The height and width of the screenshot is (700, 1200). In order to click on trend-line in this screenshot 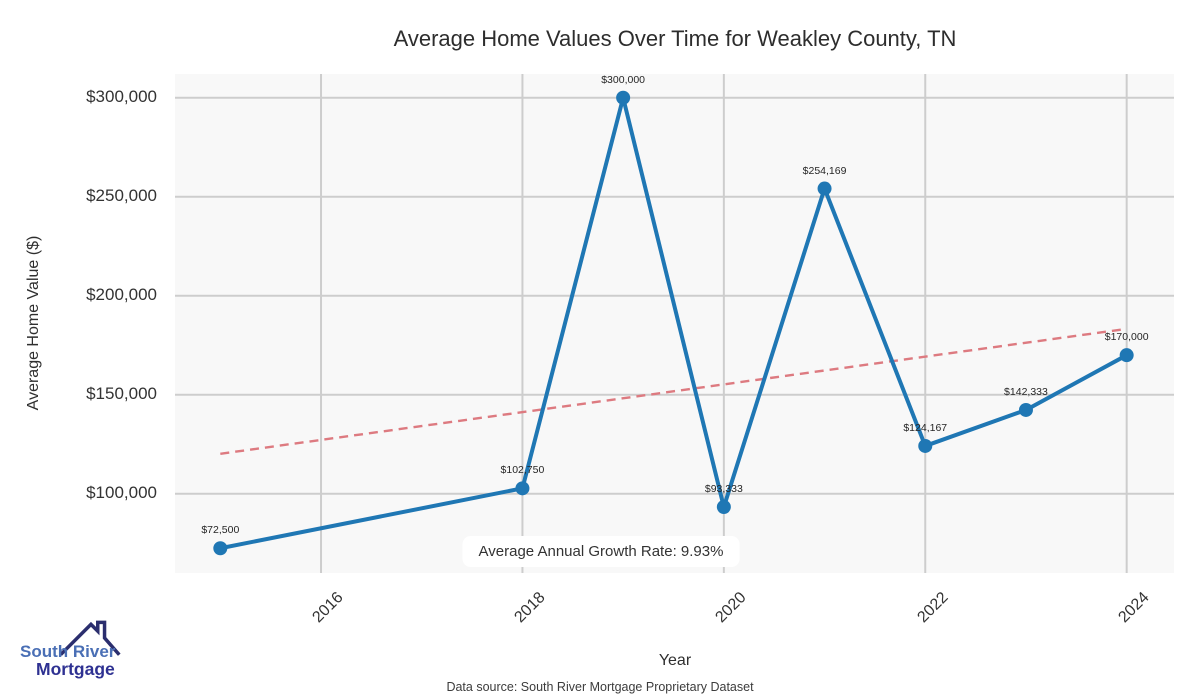, I will do `click(673, 391)`.